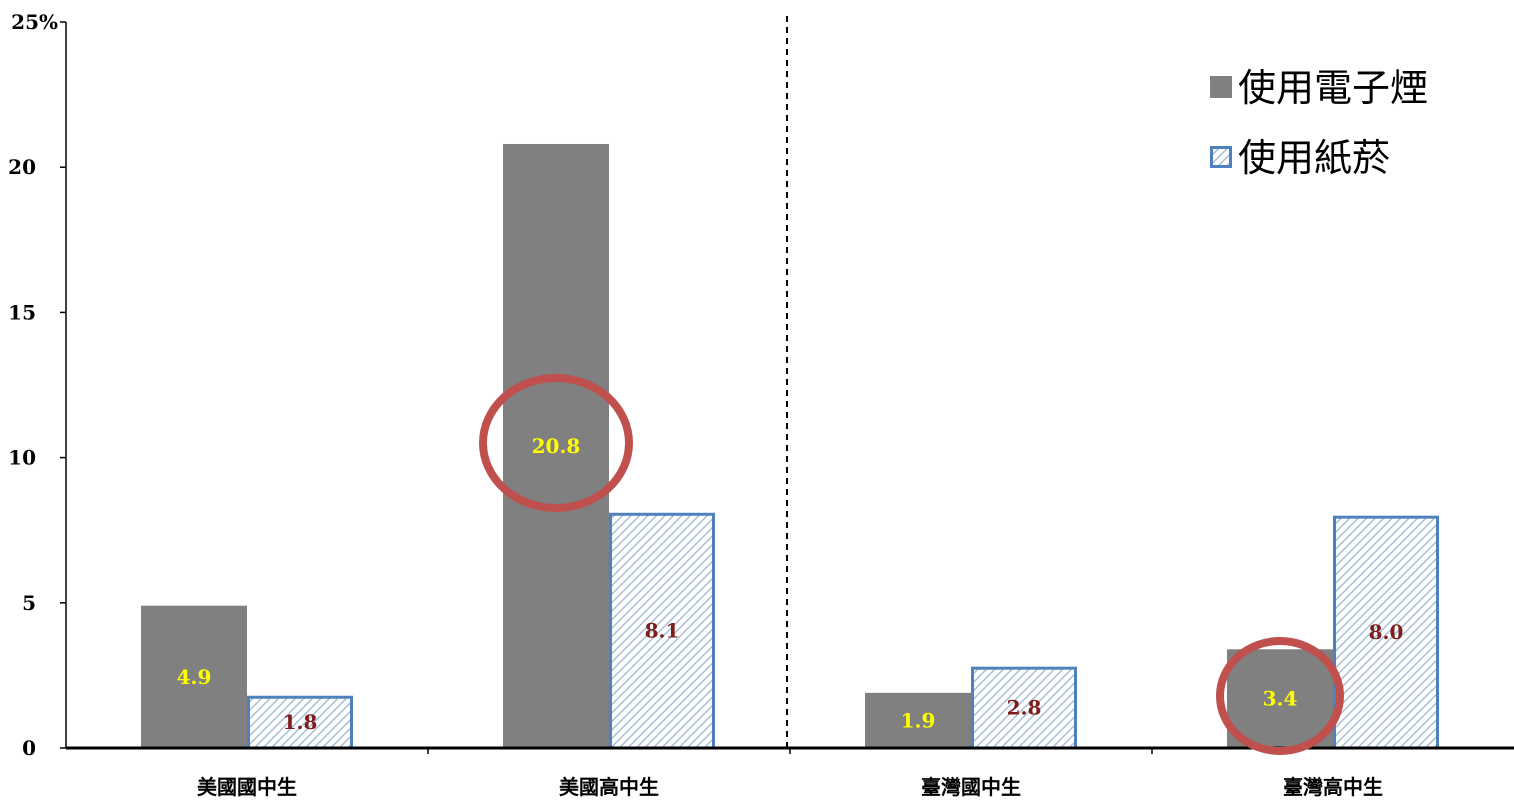 The height and width of the screenshot is (804, 1514). What do you see at coordinates (22, 312) in the screenshot?
I see `y-tick-label: 15` at bounding box center [22, 312].